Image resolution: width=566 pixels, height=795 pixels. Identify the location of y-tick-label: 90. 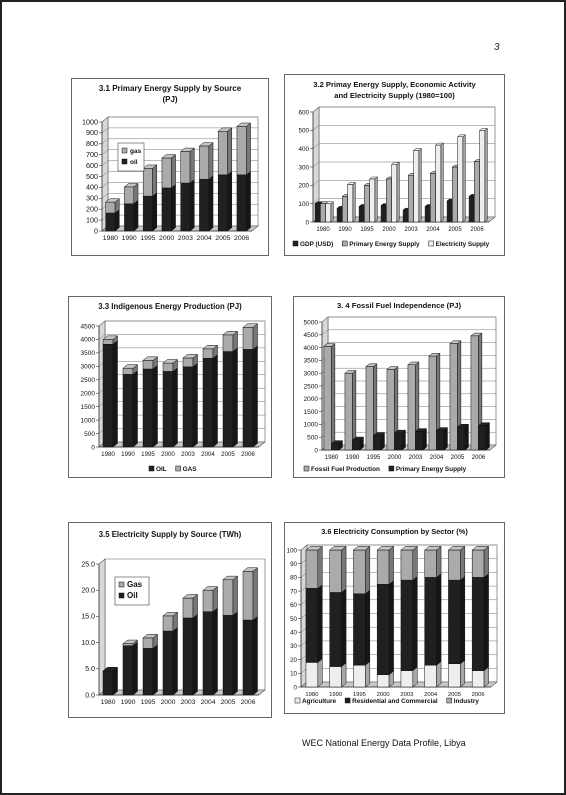
(293, 564).